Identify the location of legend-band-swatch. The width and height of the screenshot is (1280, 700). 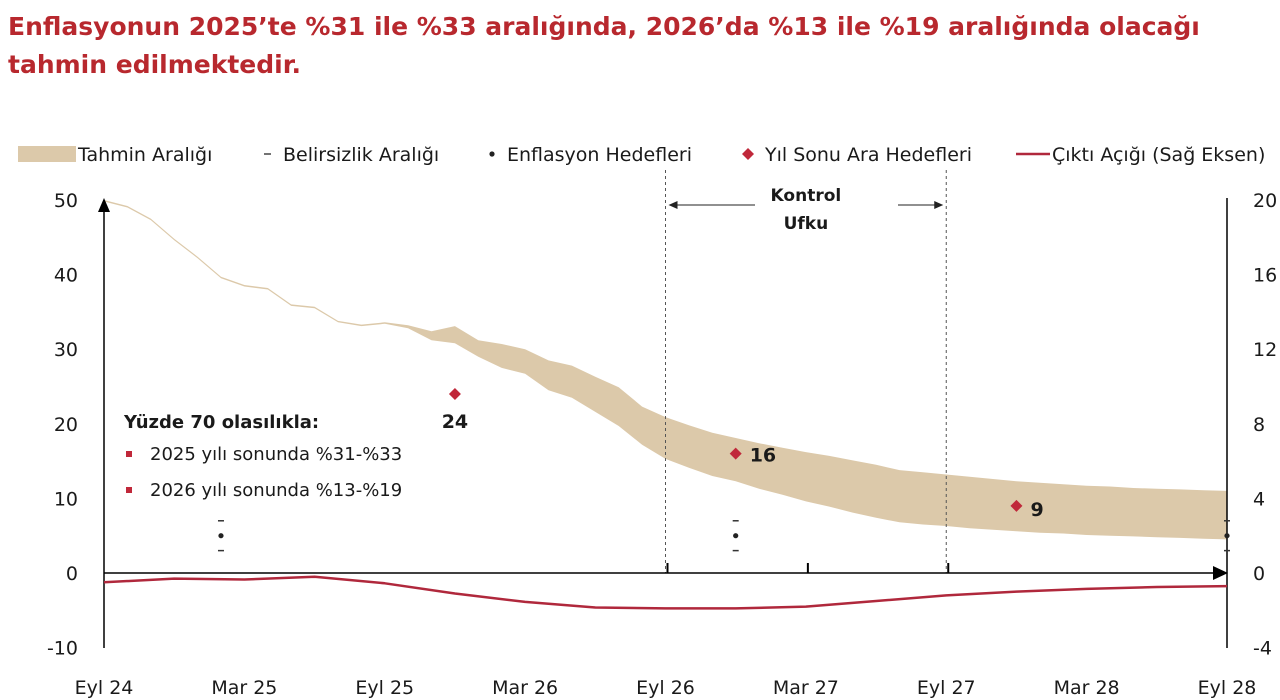
(47, 154).